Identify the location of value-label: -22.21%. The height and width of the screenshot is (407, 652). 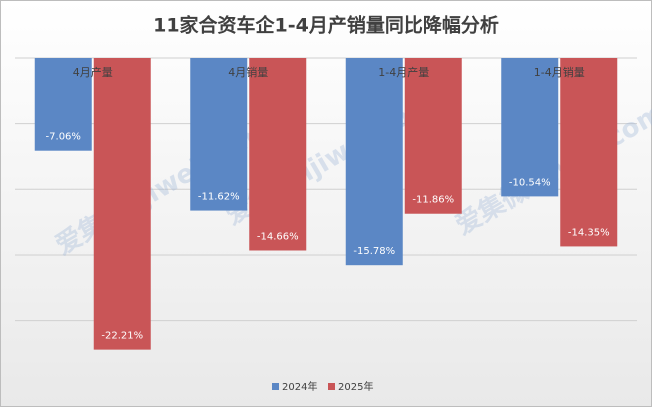
(122, 336).